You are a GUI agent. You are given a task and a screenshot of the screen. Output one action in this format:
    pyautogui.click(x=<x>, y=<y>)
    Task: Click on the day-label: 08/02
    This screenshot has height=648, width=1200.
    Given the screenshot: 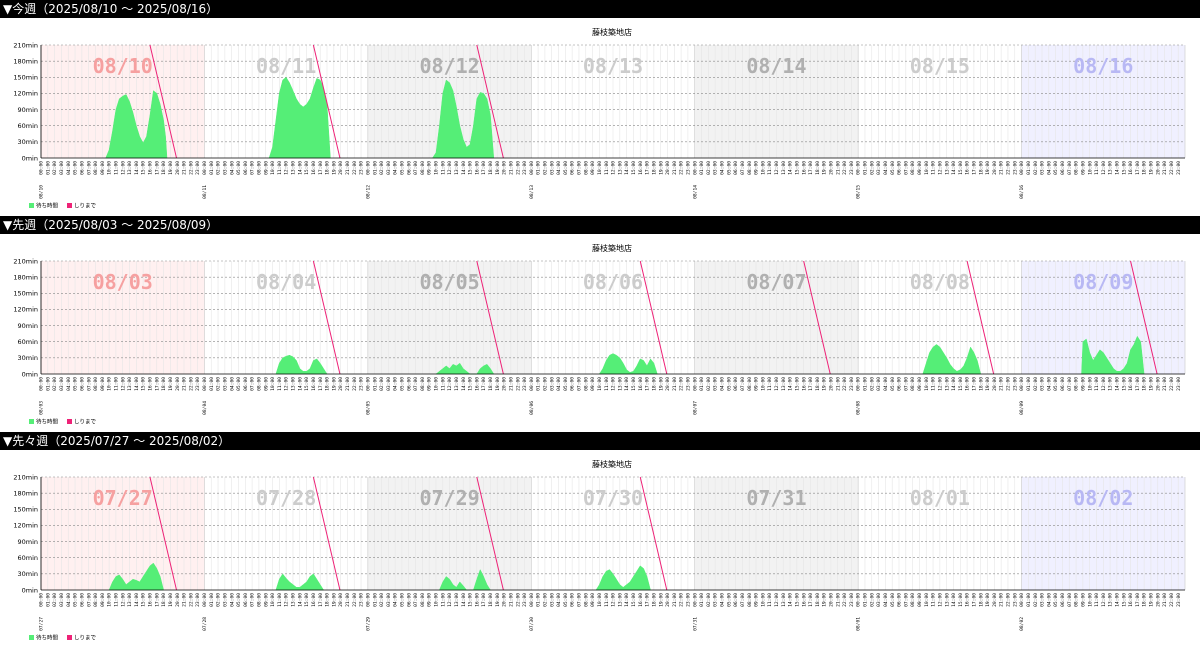 What is the action you would take?
    pyautogui.click(x=1103, y=498)
    